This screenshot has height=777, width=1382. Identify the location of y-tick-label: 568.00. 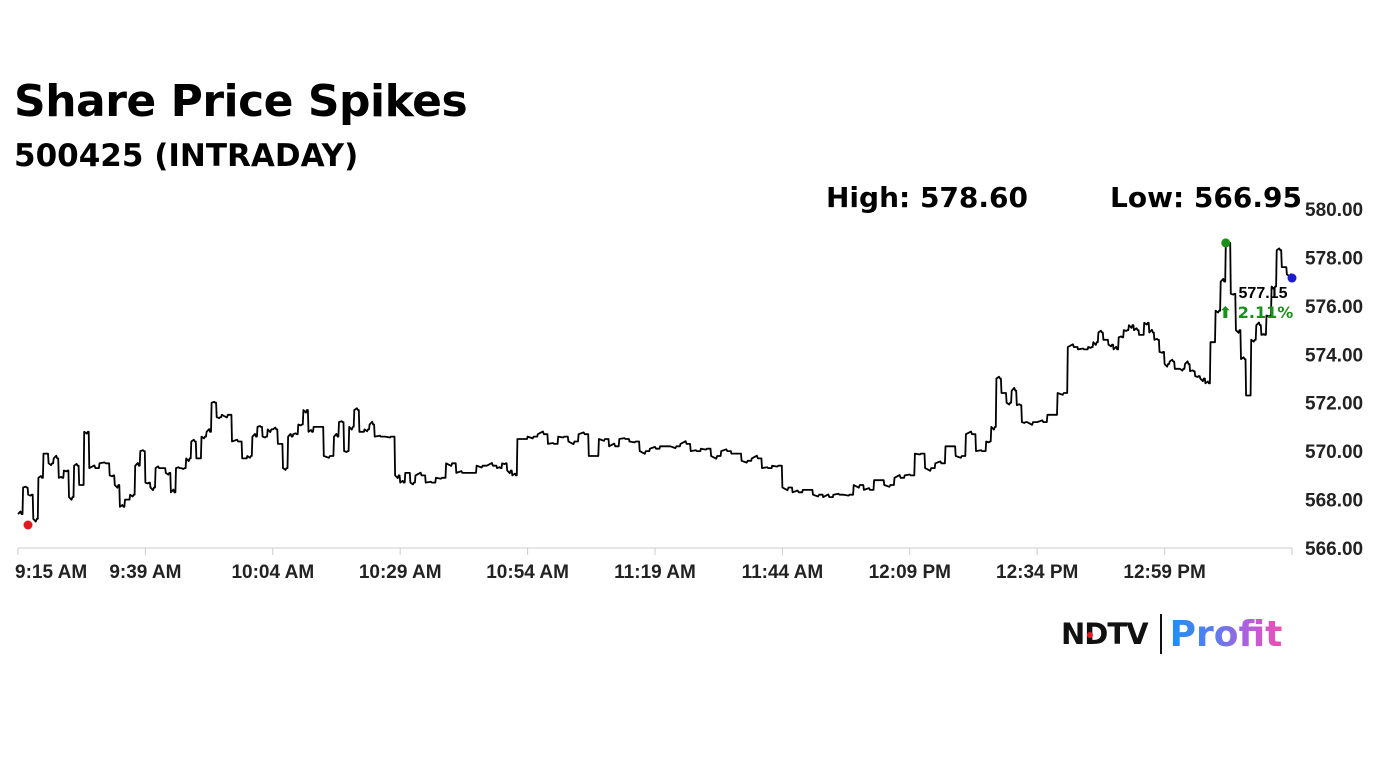
(1334, 501).